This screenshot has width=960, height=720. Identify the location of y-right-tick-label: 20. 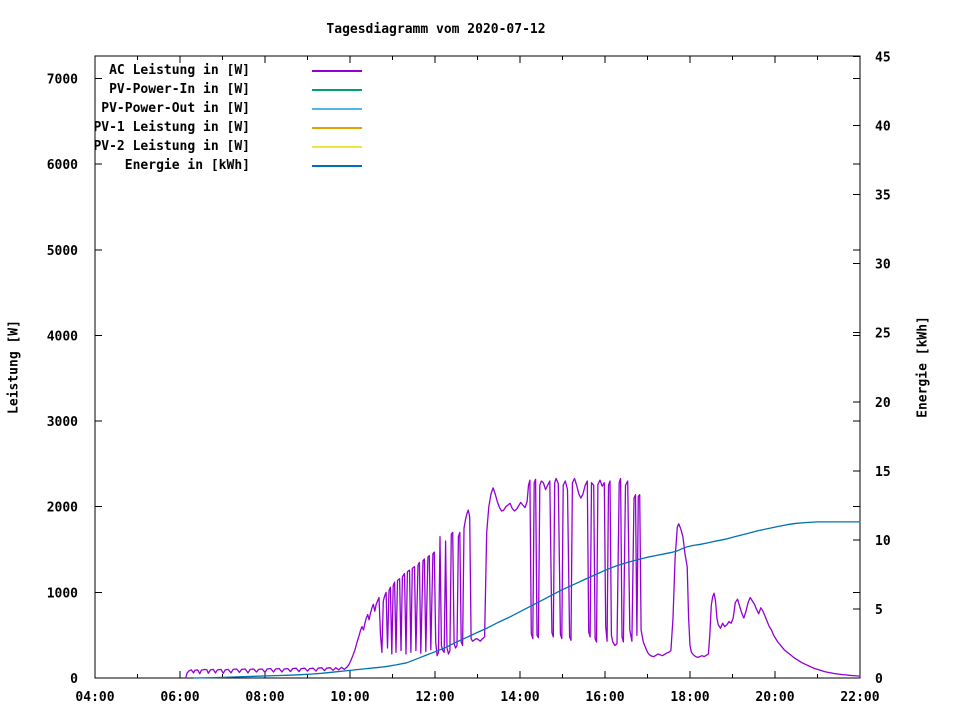
(883, 403).